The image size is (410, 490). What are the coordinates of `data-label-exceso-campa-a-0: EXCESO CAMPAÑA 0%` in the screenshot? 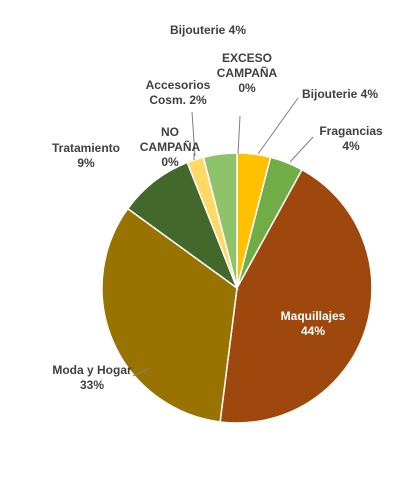 It's located at (247, 73).